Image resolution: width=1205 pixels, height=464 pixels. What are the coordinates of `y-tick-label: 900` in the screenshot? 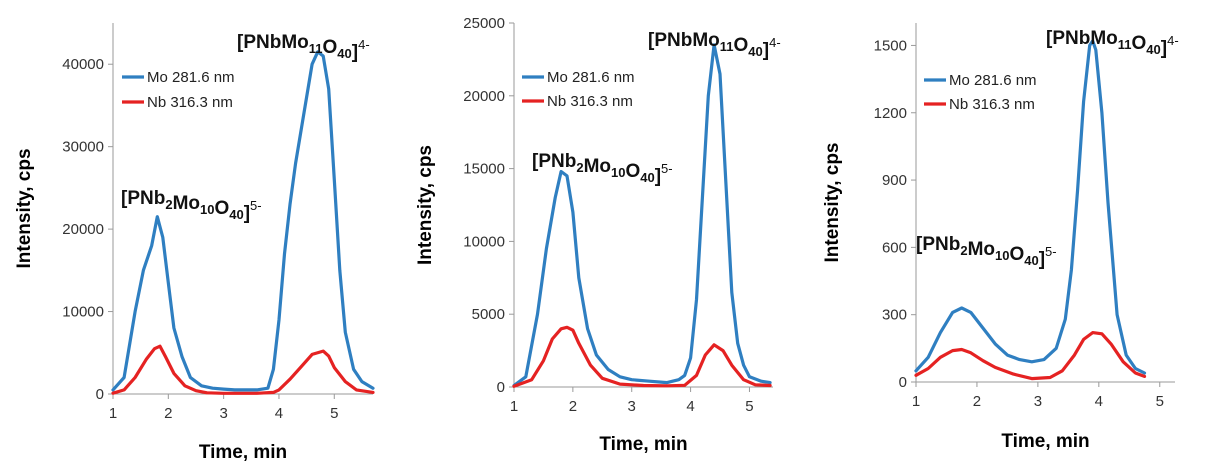 It's located at (894, 180).